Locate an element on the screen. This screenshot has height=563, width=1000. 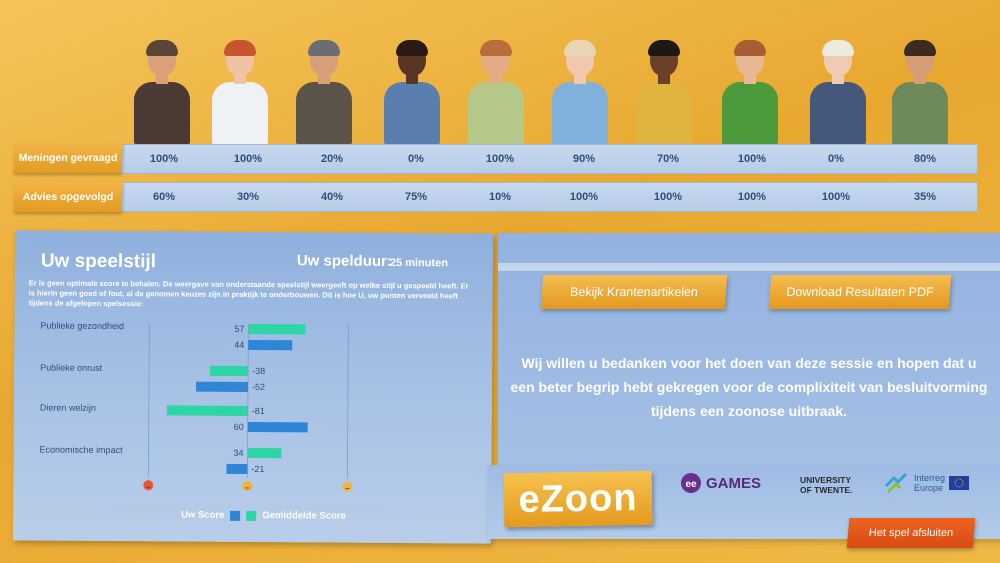
character-farmer-overalls is located at coordinates (664, 92).